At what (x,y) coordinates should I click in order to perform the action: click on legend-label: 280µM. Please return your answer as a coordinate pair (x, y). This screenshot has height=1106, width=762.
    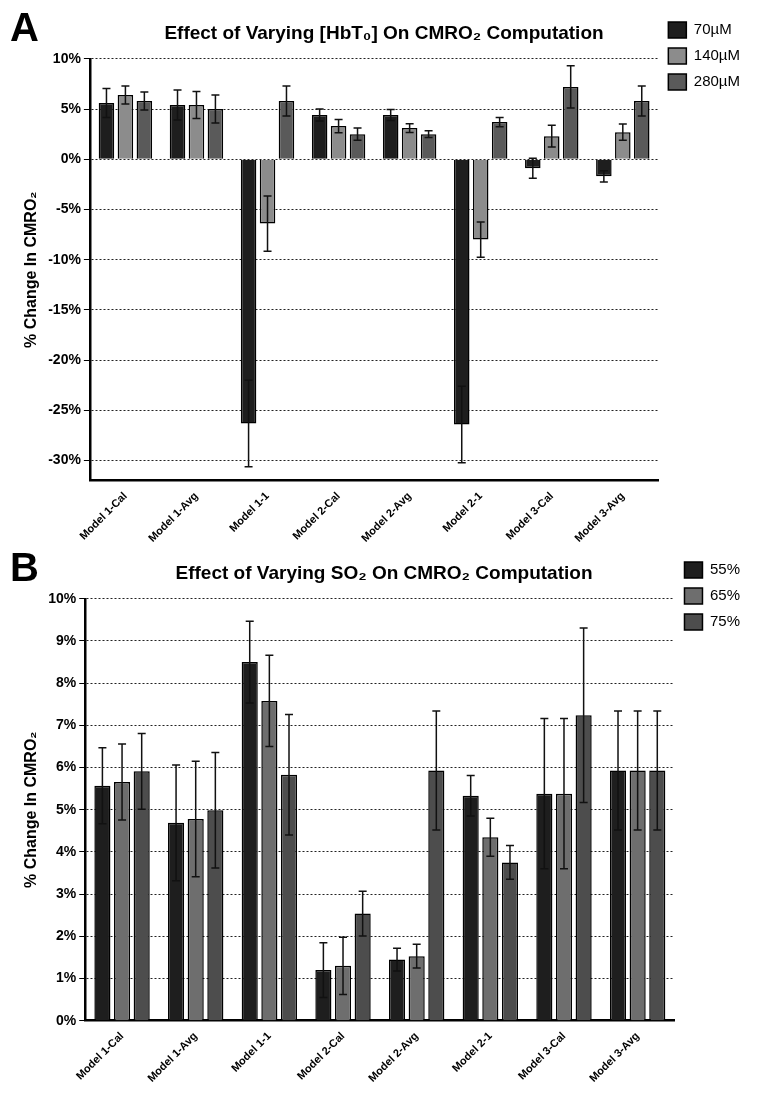
    Looking at the image, I should click on (717, 81).